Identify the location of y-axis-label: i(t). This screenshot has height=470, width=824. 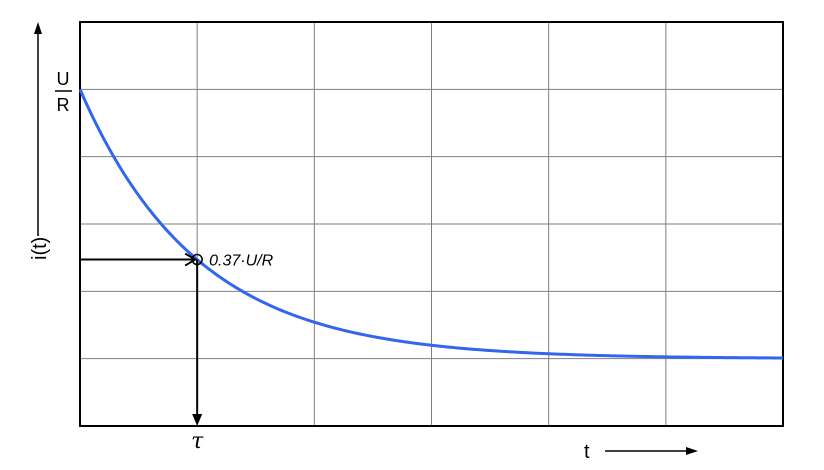
(40, 248).